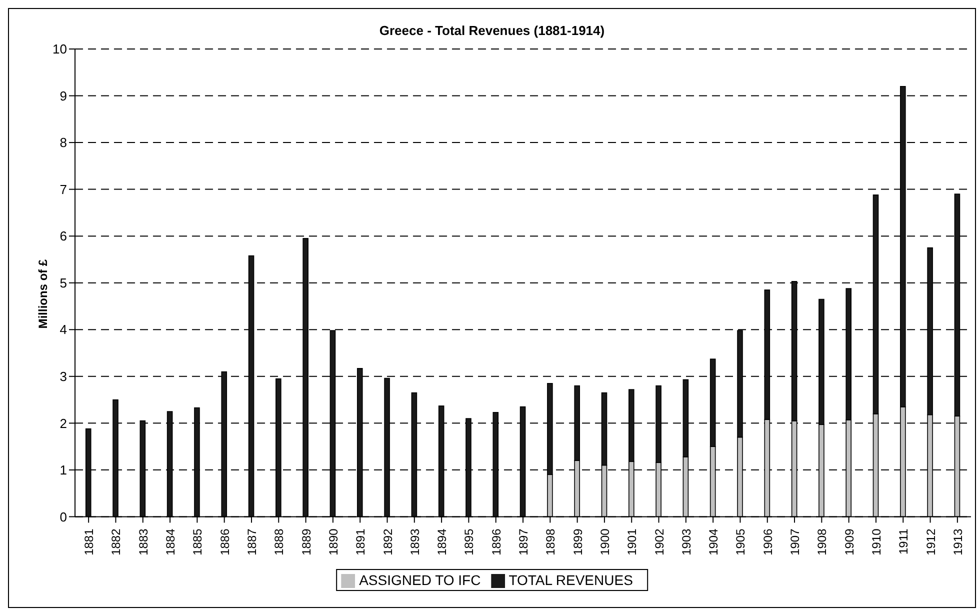 This screenshot has height=610, width=978. What do you see at coordinates (822, 542) in the screenshot?
I see `x-tick-label: 1908` at bounding box center [822, 542].